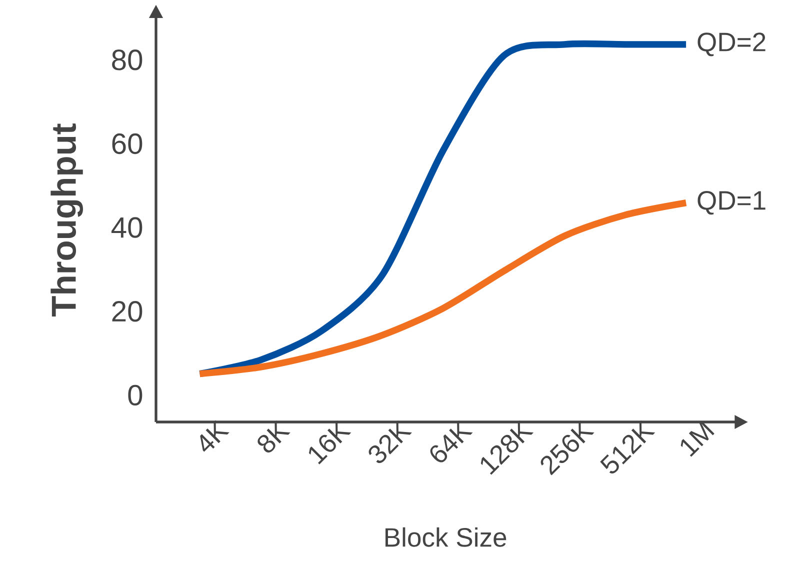 This screenshot has height=564, width=792. What do you see at coordinates (127, 311) in the screenshot?
I see `y-tick-label: 20` at bounding box center [127, 311].